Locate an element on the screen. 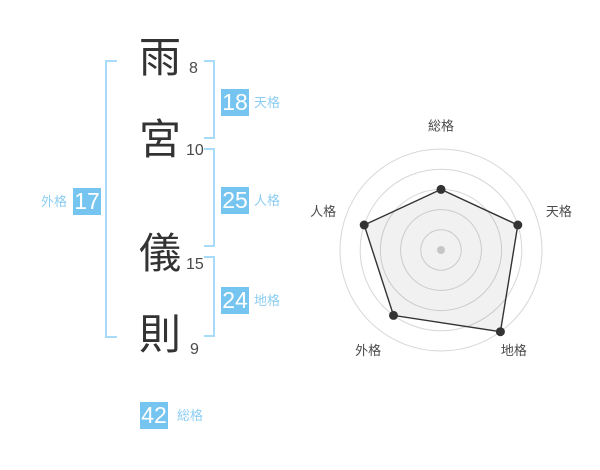 This screenshot has width=600, height=470. jinkaku-badge: 25 is located at coordinates (235, 200).